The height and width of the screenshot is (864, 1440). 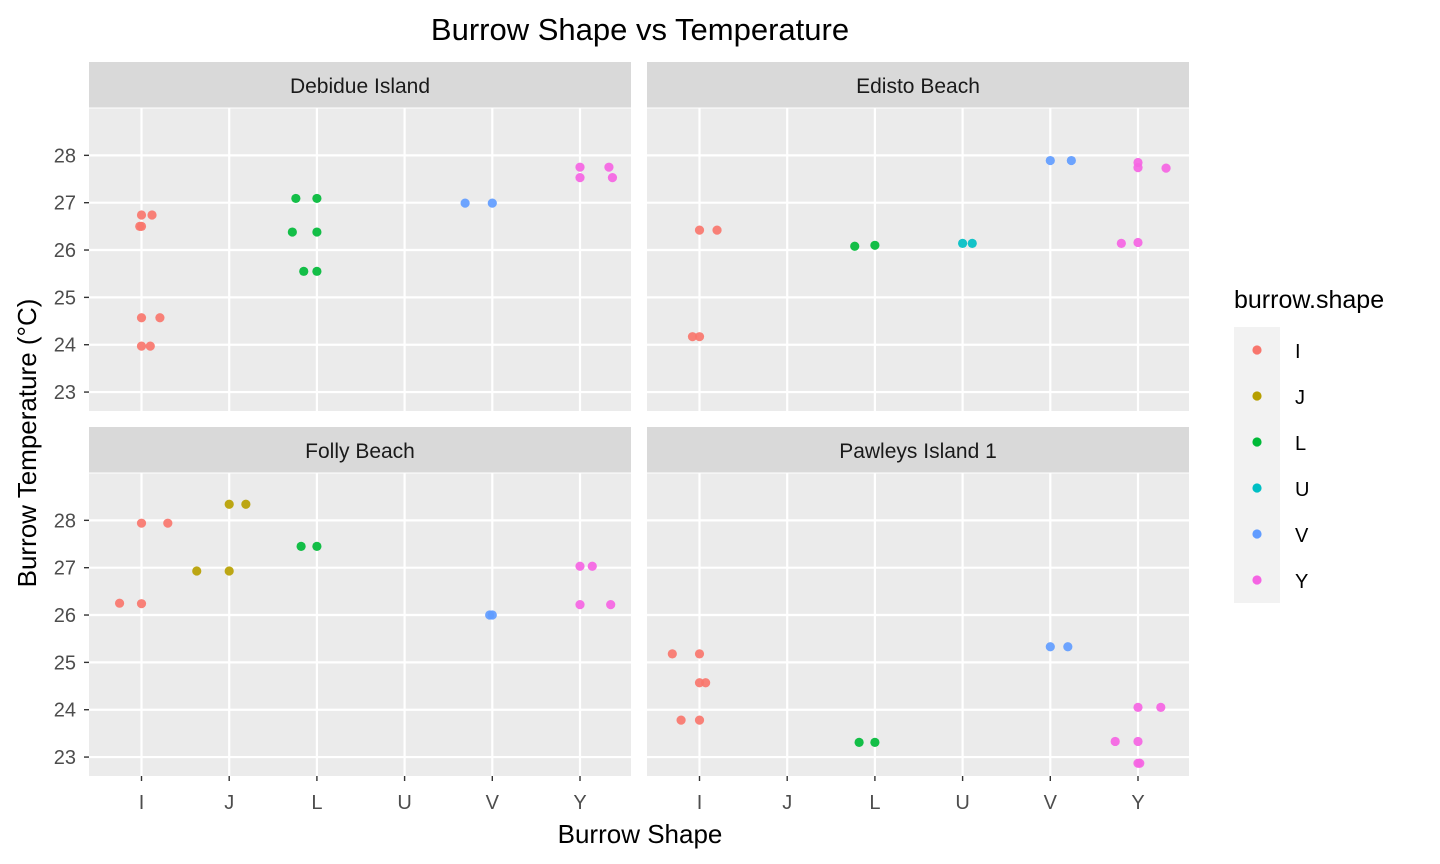 What do you see at coordinates (65, 569) in the screenshot?
I see `y-tick-label: 27` at bounding box center [65, 569].